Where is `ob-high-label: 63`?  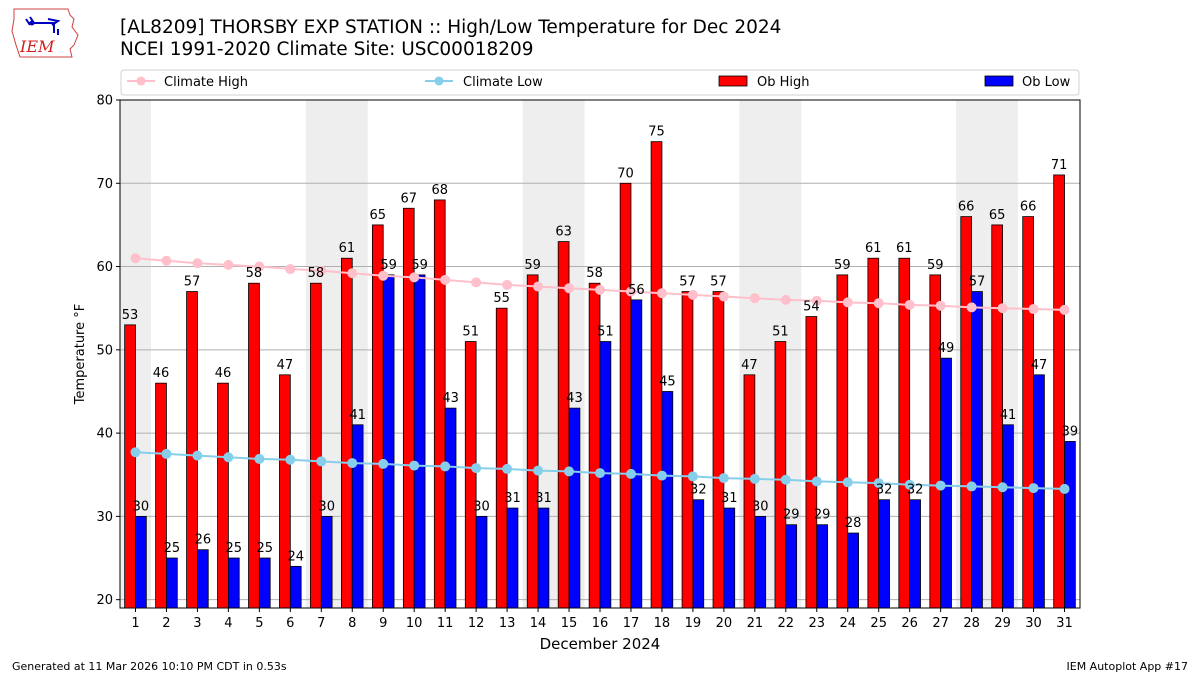
ob-high-label: 63 is located at coordinates (563, 232).